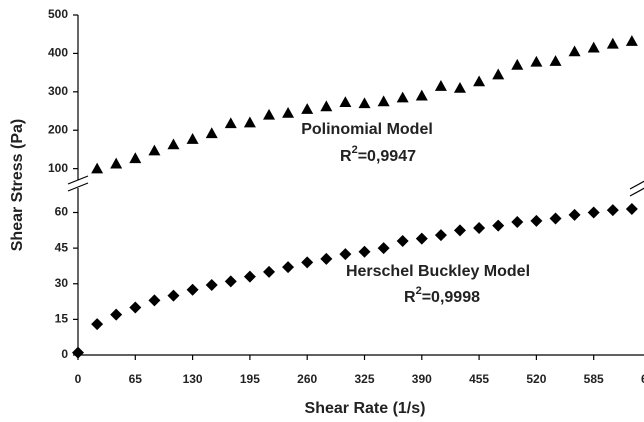 This screenshot has height=422, width=644. Describe the element at coordinates (307, 379) in the screenshot. I see `x-tick-label: 260` at that location.